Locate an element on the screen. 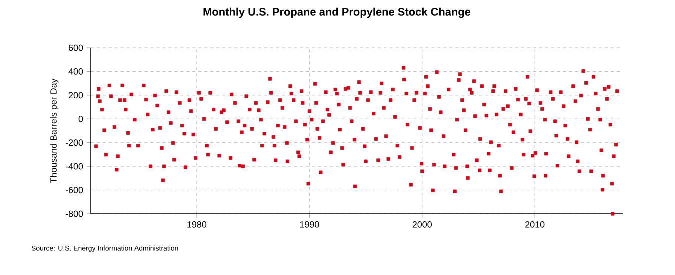 This screenshot has width=675, height=275. y-tick-label: -200 is located at coordinates (75, 143).